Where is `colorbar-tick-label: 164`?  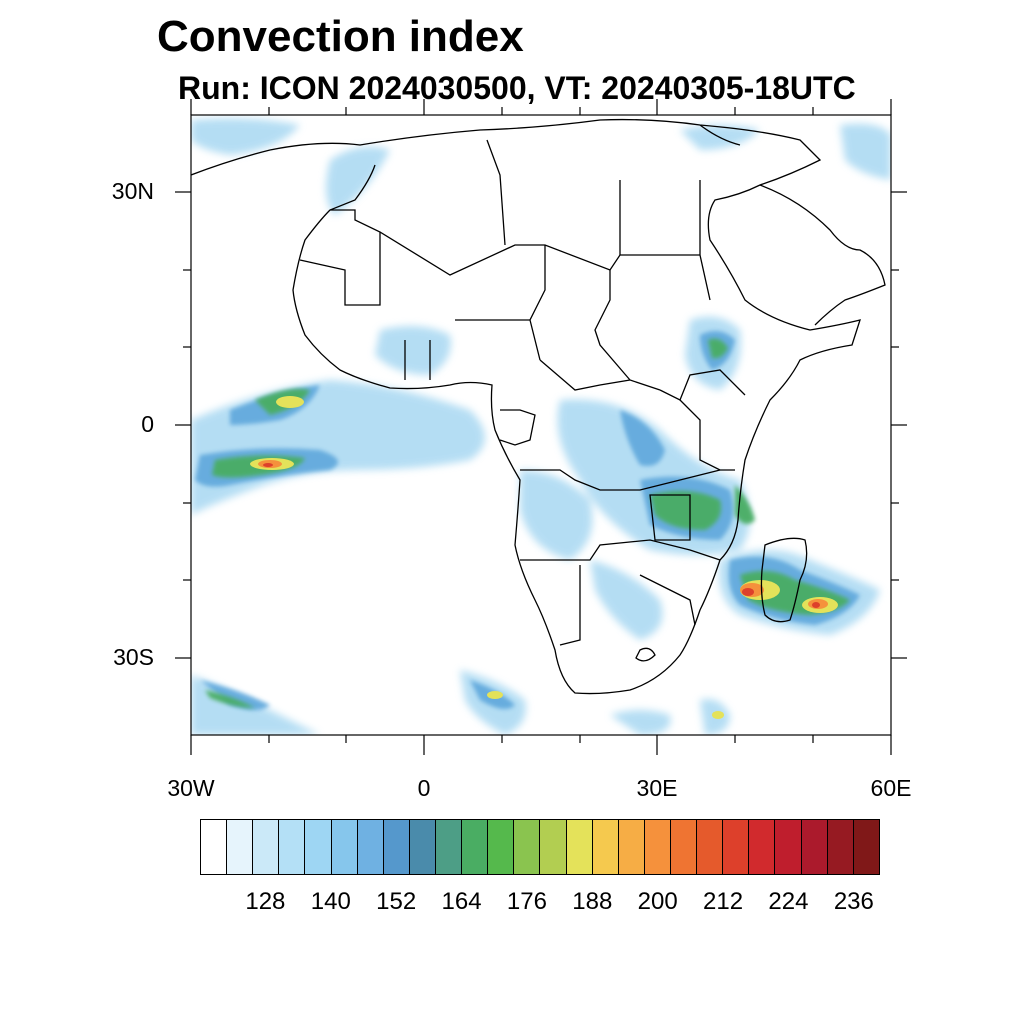
colorbar-tick-label: 164 is located at coordinates (461, 901).